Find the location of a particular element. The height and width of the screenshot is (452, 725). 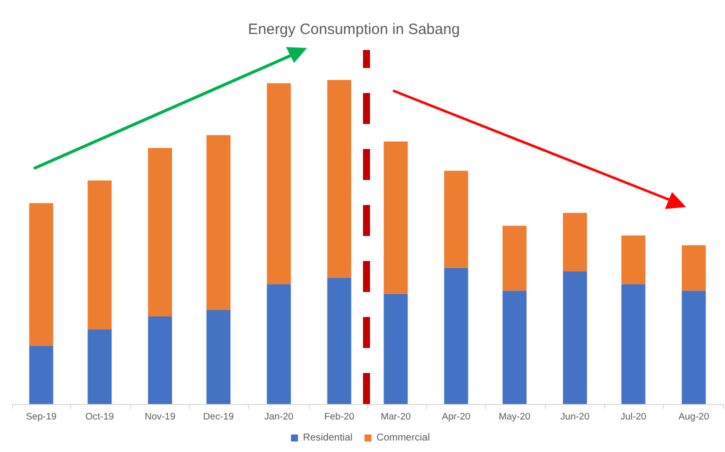

x-tick-label: Apr-20 is located at coordinates (456, 417).